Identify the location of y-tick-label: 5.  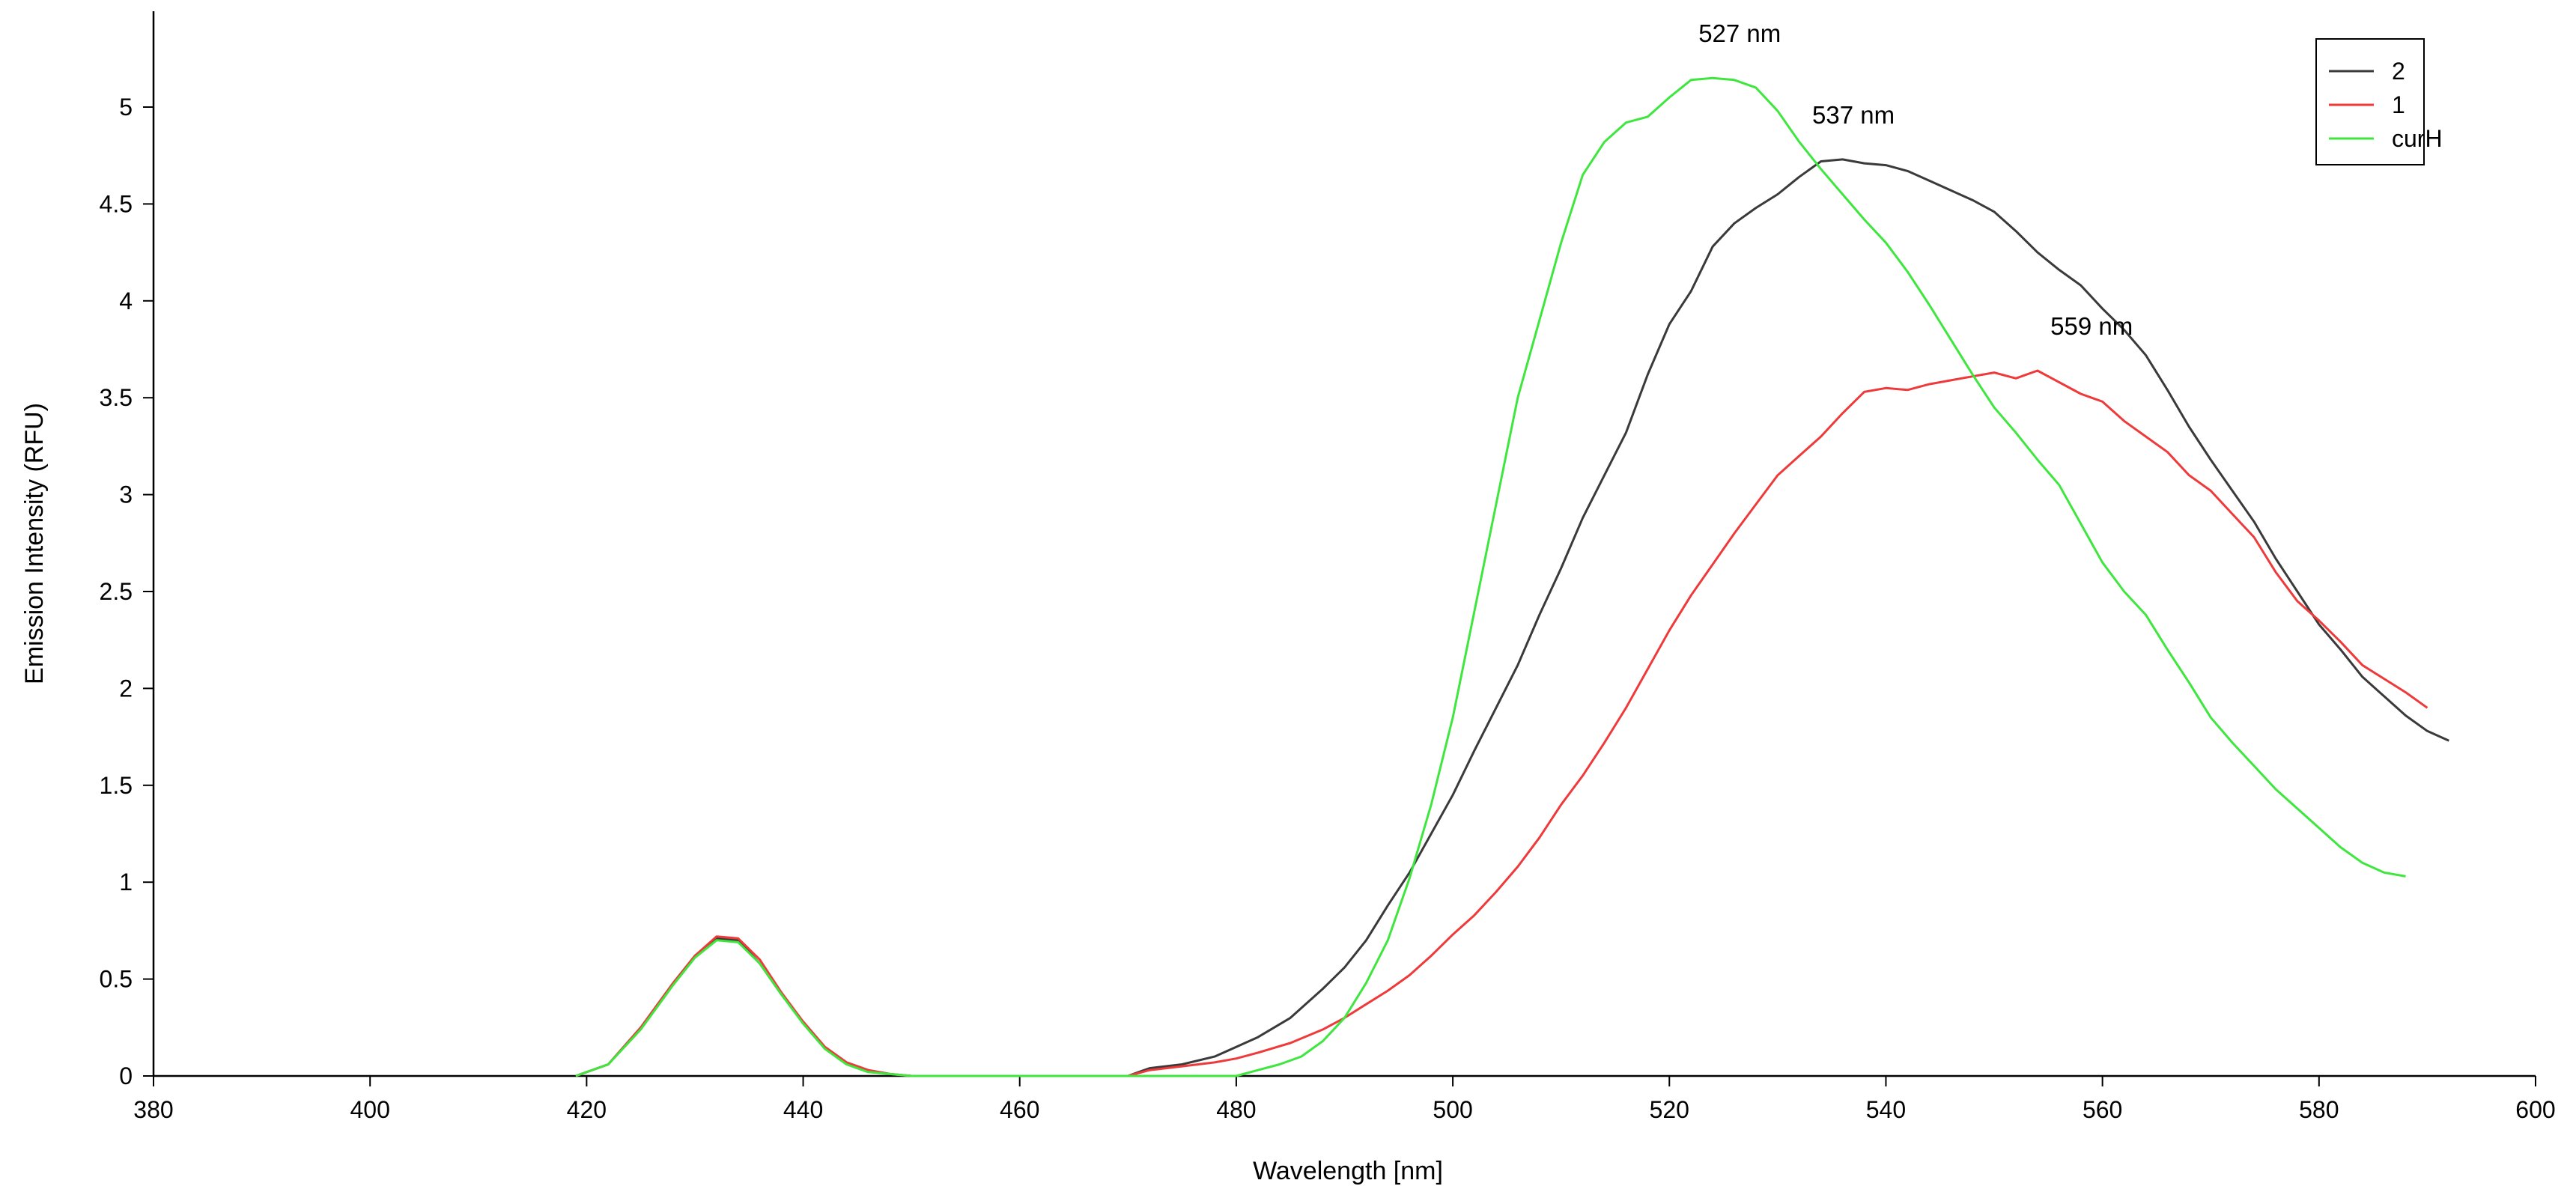
(126, 107).